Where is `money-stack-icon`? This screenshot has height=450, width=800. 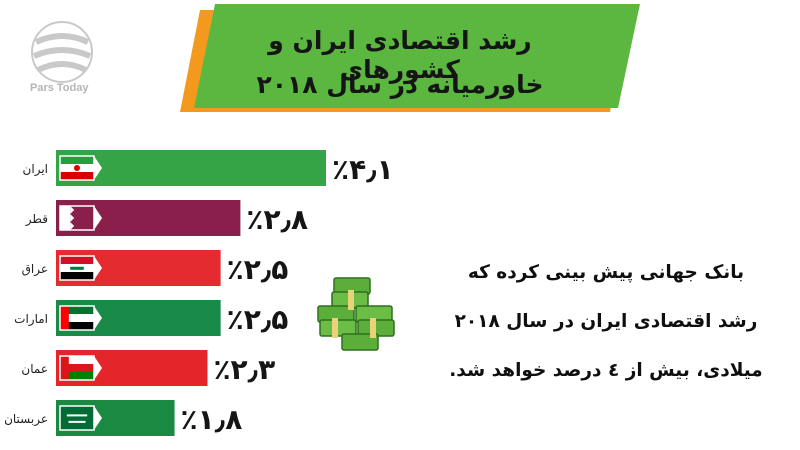 money-stack-icon is located at coordinates (356, 314).